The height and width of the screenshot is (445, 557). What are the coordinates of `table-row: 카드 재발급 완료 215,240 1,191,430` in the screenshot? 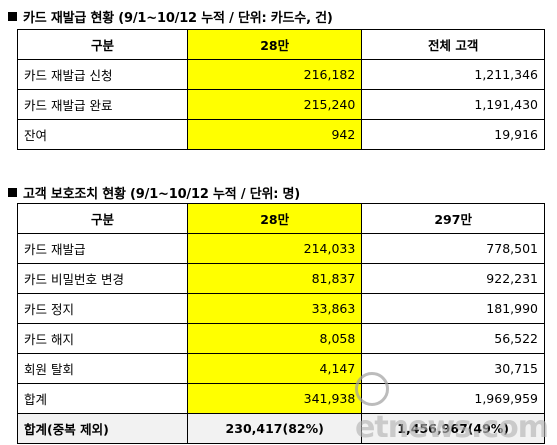 It's located at (280, 104).